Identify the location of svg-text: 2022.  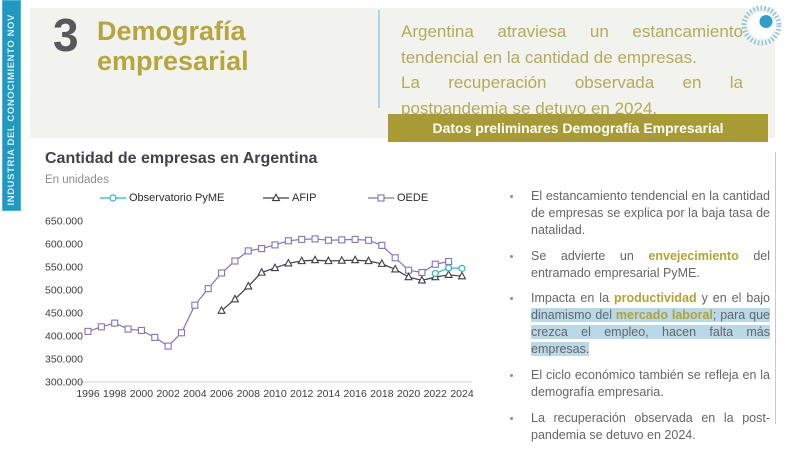
(436, 394).